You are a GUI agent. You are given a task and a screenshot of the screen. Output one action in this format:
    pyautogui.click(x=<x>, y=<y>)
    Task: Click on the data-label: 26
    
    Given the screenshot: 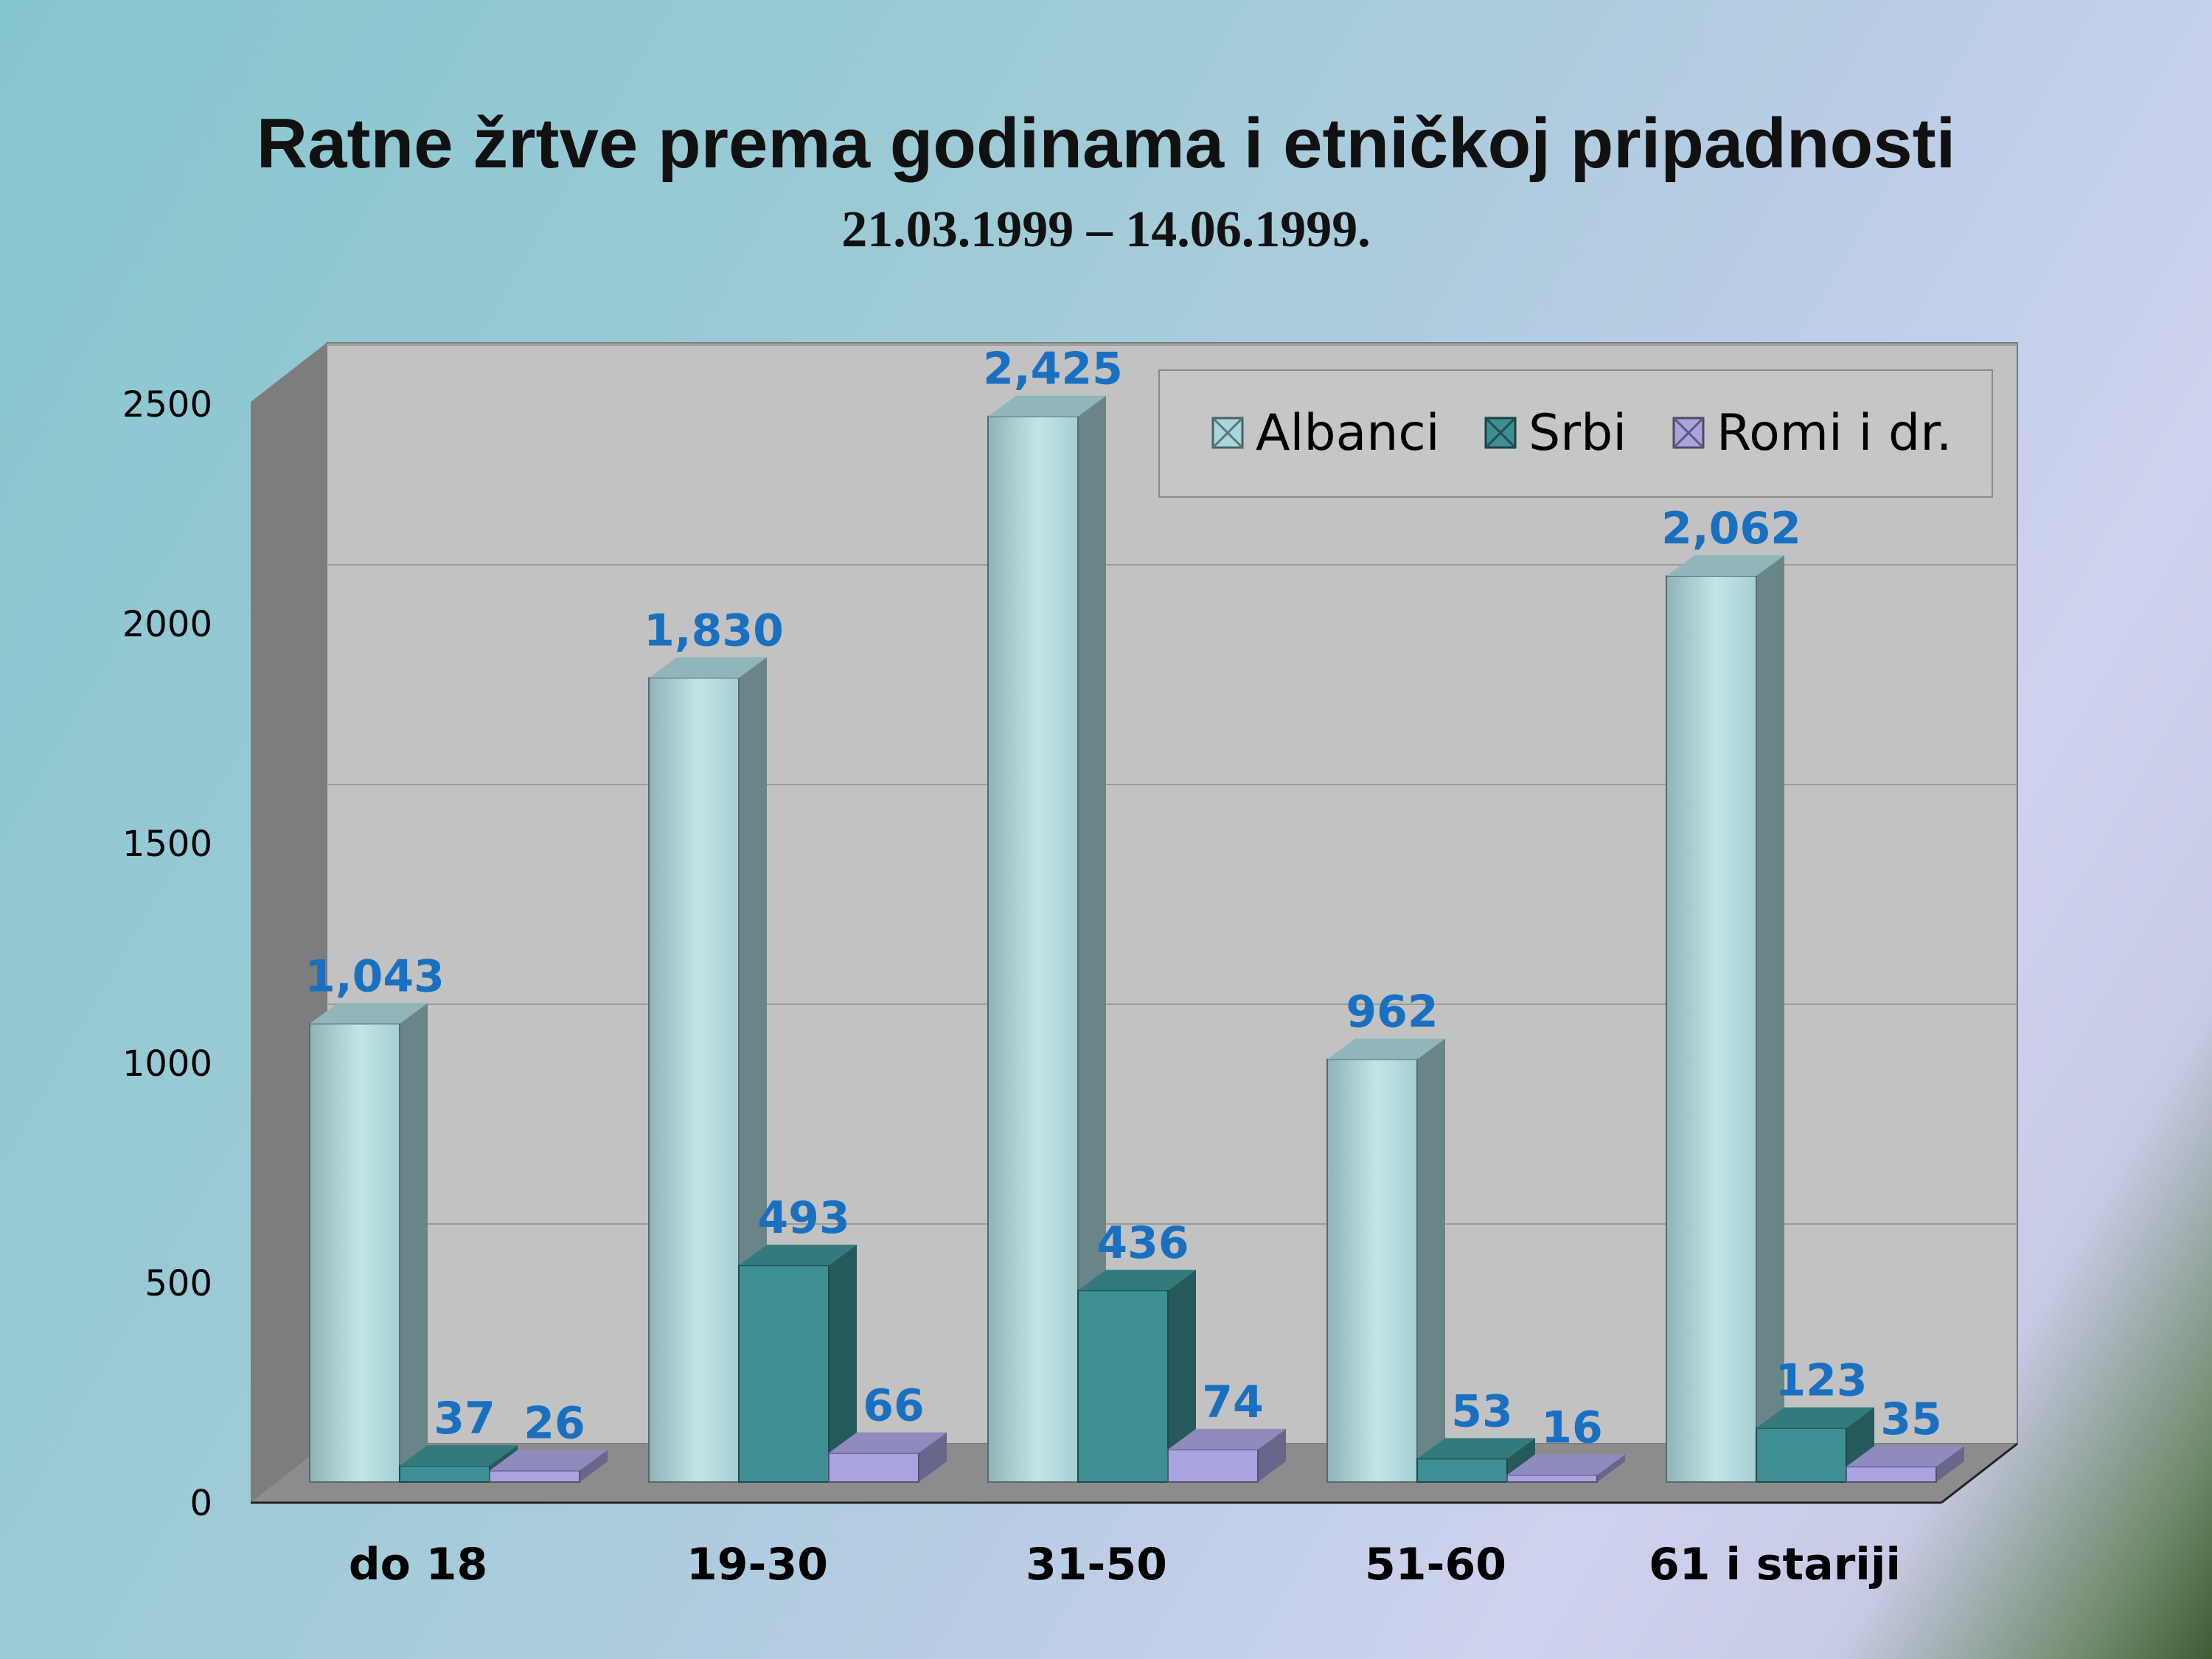 What is the action you would take?
    pyautogui.click(x=554, y=1424)
    